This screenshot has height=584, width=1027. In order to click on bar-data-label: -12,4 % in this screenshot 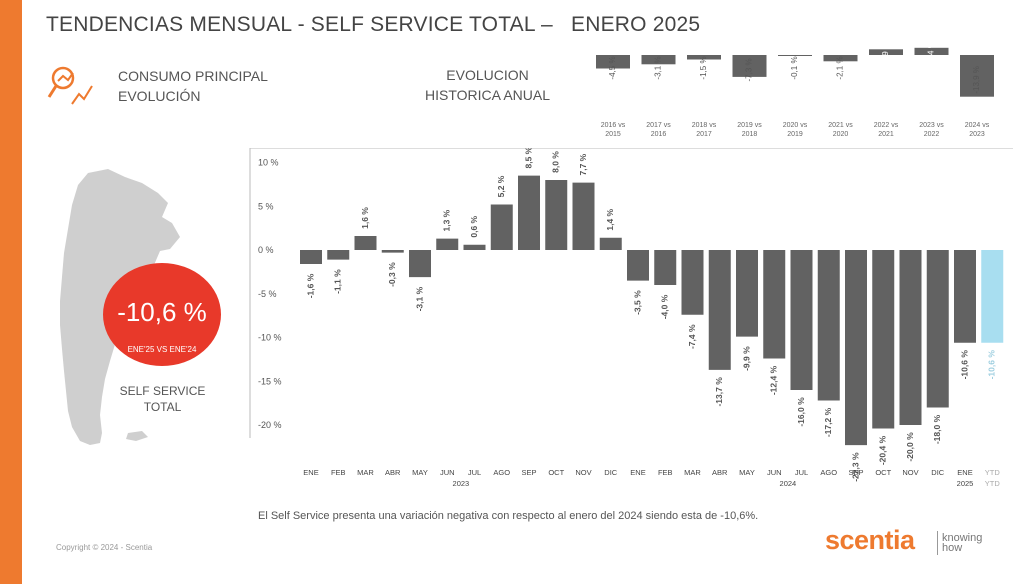, I will do `click(774, 380)`.